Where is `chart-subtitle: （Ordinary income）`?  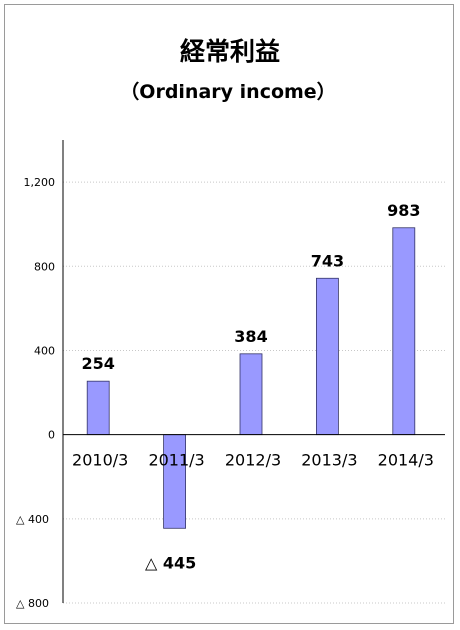 chart-subtitle: （Ordinary income） is located at coordinates (227, 91).